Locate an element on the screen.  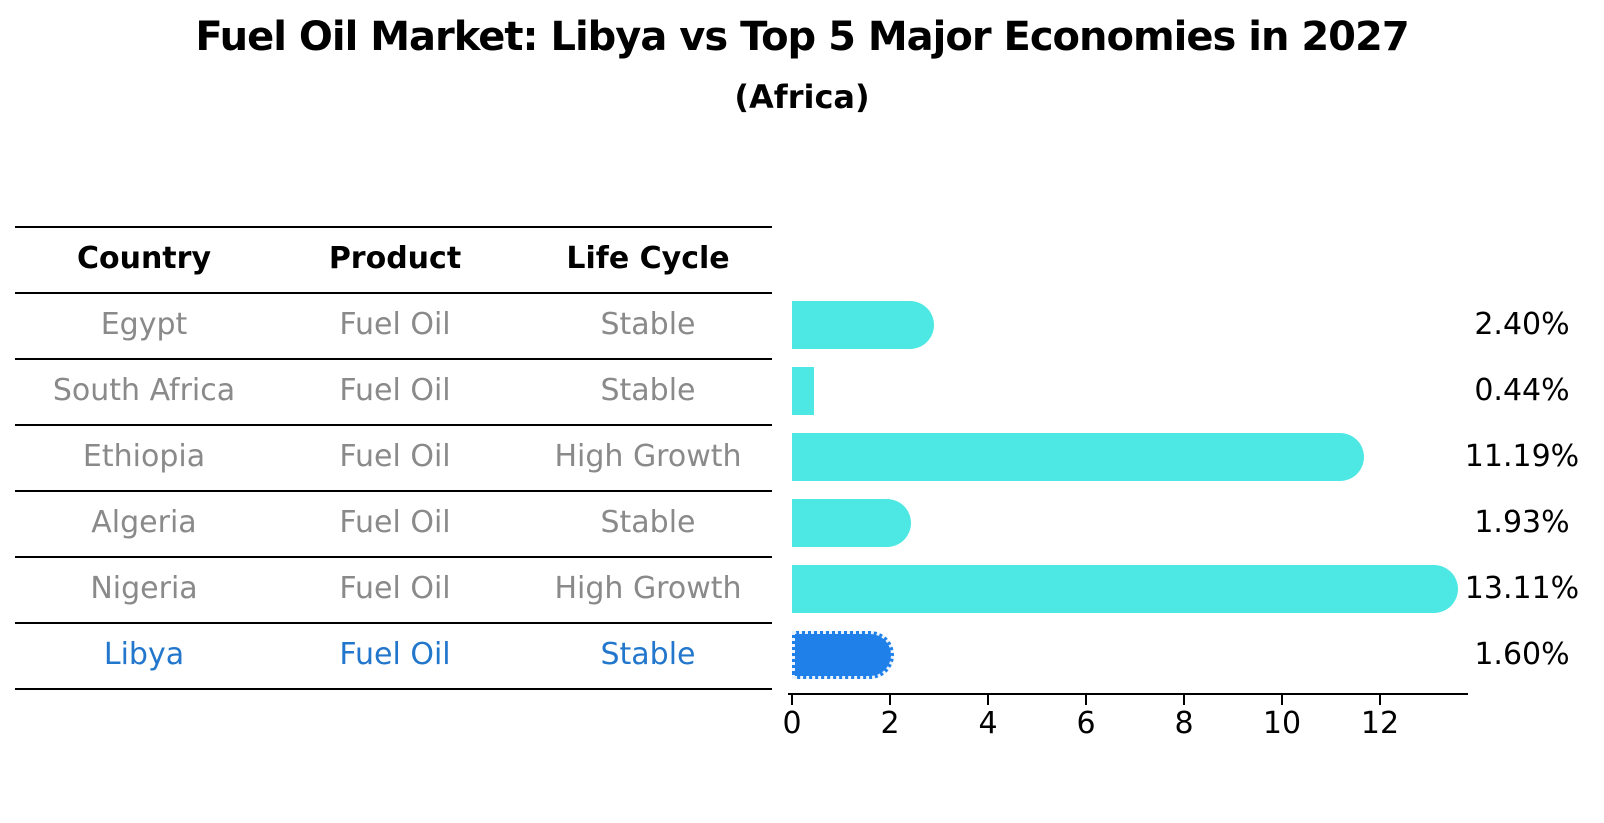
x-tick-label: 6 is located at coordinates (1086, 723).